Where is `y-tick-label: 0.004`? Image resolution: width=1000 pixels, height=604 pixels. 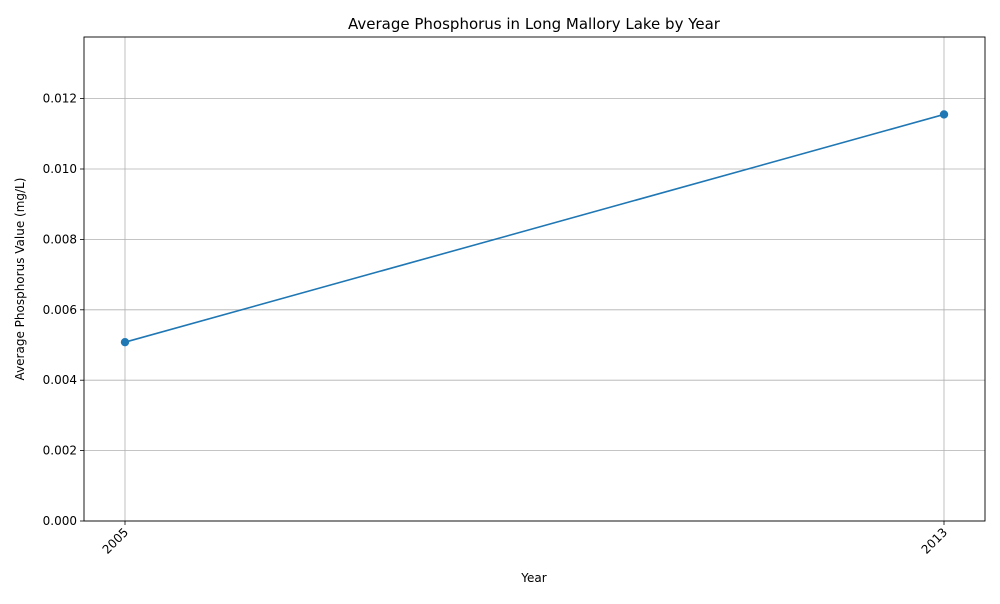 y-tick-label: 0.004 is located at coordinates (60, 380).